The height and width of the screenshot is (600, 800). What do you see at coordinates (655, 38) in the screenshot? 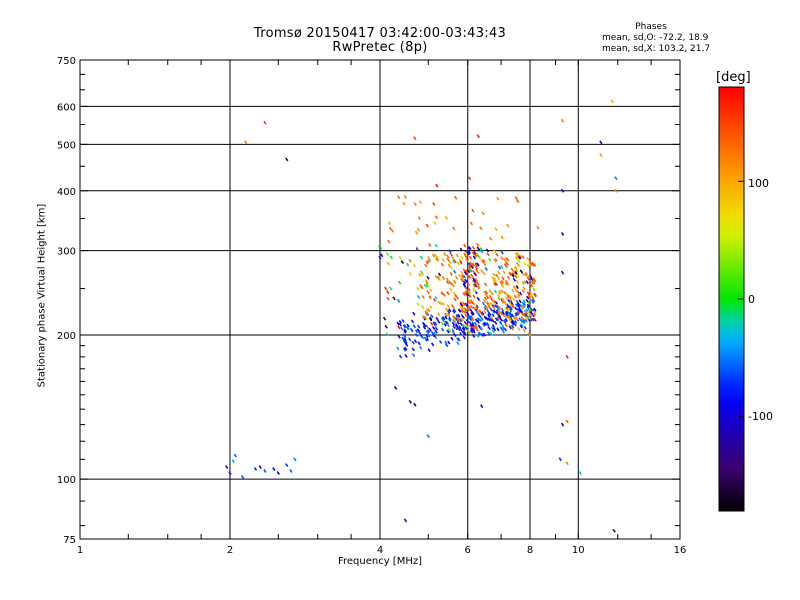
I see `phase-stats-o: mean, sd,O: -72.2, 18.9` at bounding box center [655, 38].